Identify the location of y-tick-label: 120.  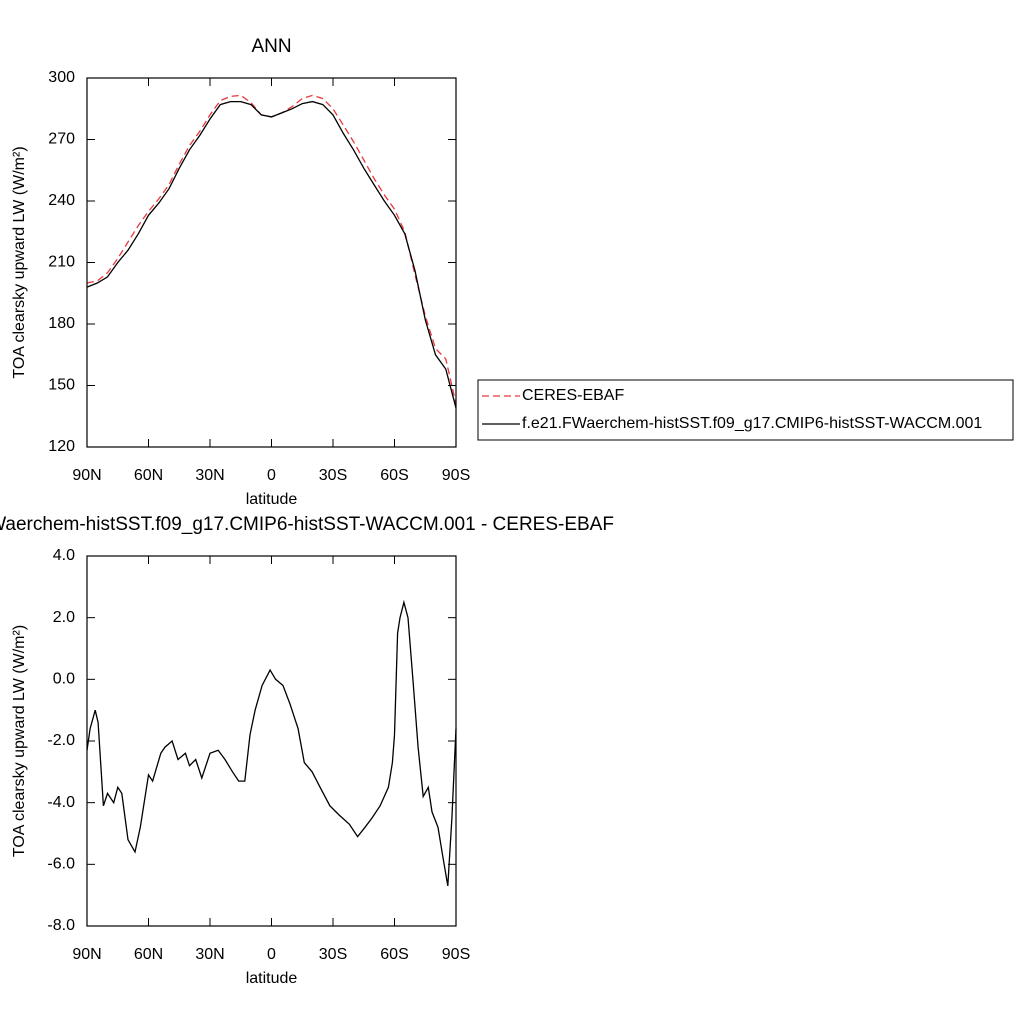
(61, 446).